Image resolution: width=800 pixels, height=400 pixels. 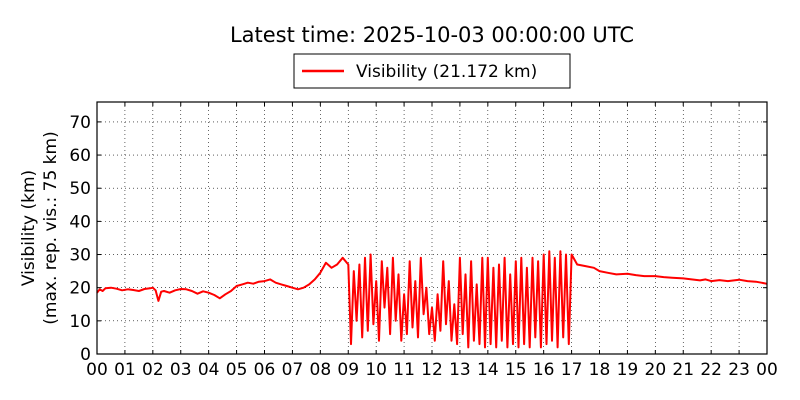 I want to click on x-tick-label: 09, so click(x=348, y=370).